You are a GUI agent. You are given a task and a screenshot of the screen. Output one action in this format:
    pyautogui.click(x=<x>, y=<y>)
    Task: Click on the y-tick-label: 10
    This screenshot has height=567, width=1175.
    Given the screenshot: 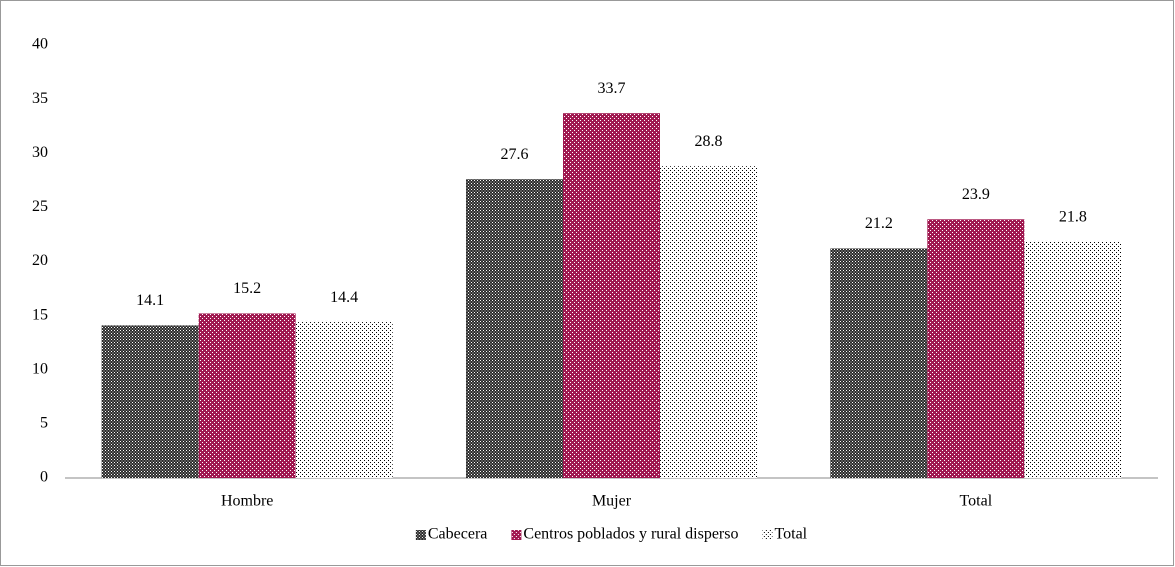 What is the action you would take?
    pyautogui.click(x=40, y=368)
    